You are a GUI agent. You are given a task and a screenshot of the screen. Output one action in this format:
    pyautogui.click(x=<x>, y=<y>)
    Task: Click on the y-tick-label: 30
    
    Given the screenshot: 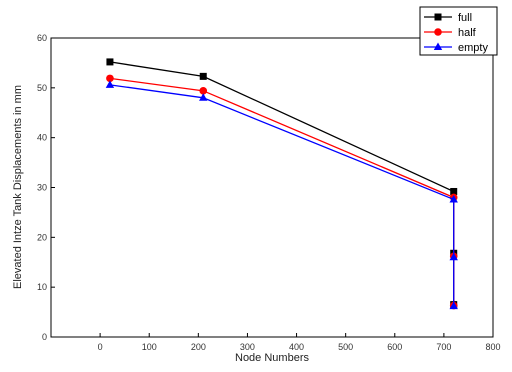 What is the action you would take?
    pyautogui.click(x=42, y=188)
    